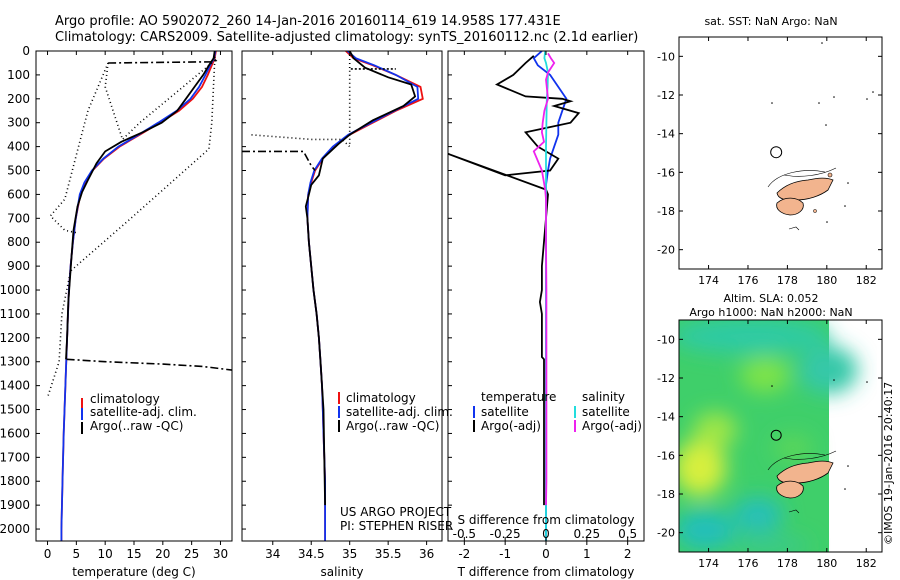  Describe the element at coordinates (758, 515) in the screenshot. I see `sla-blob-south` at that location.